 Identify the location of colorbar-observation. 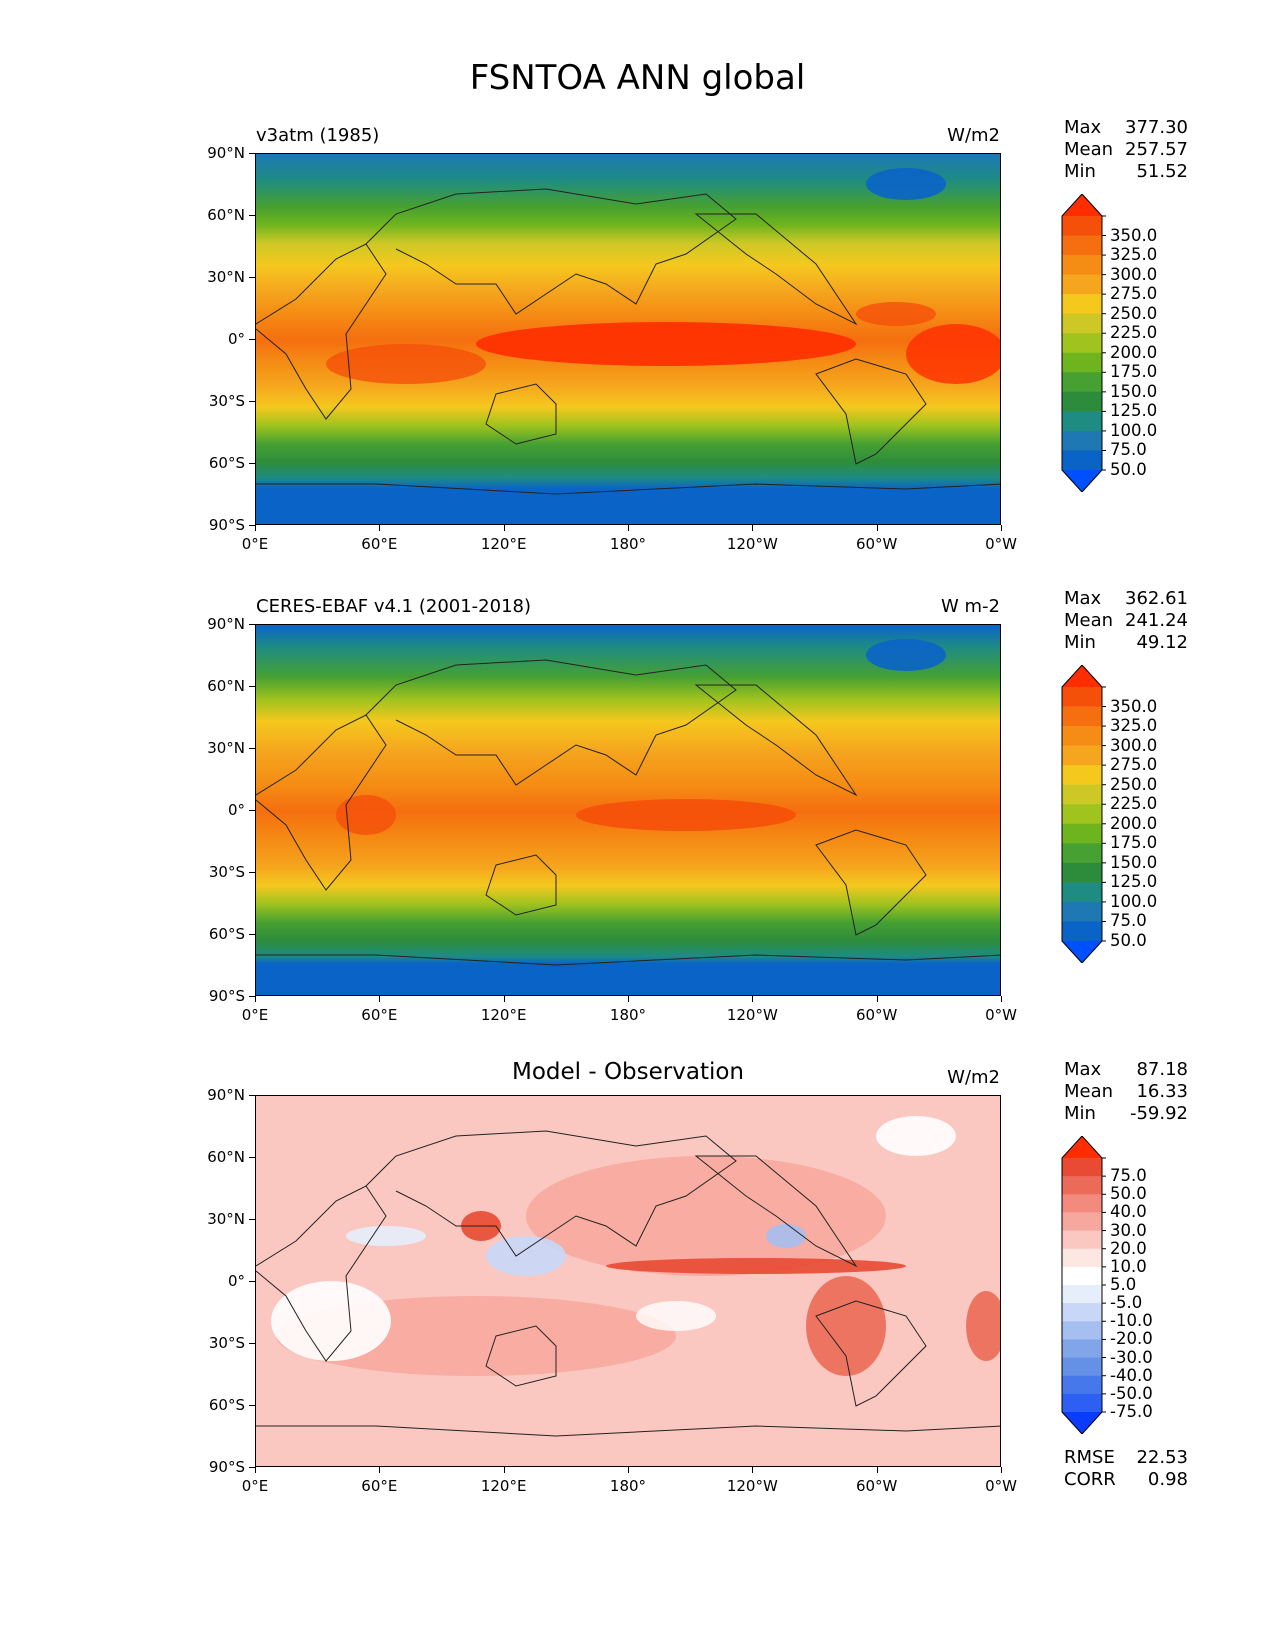
(1083, 814).